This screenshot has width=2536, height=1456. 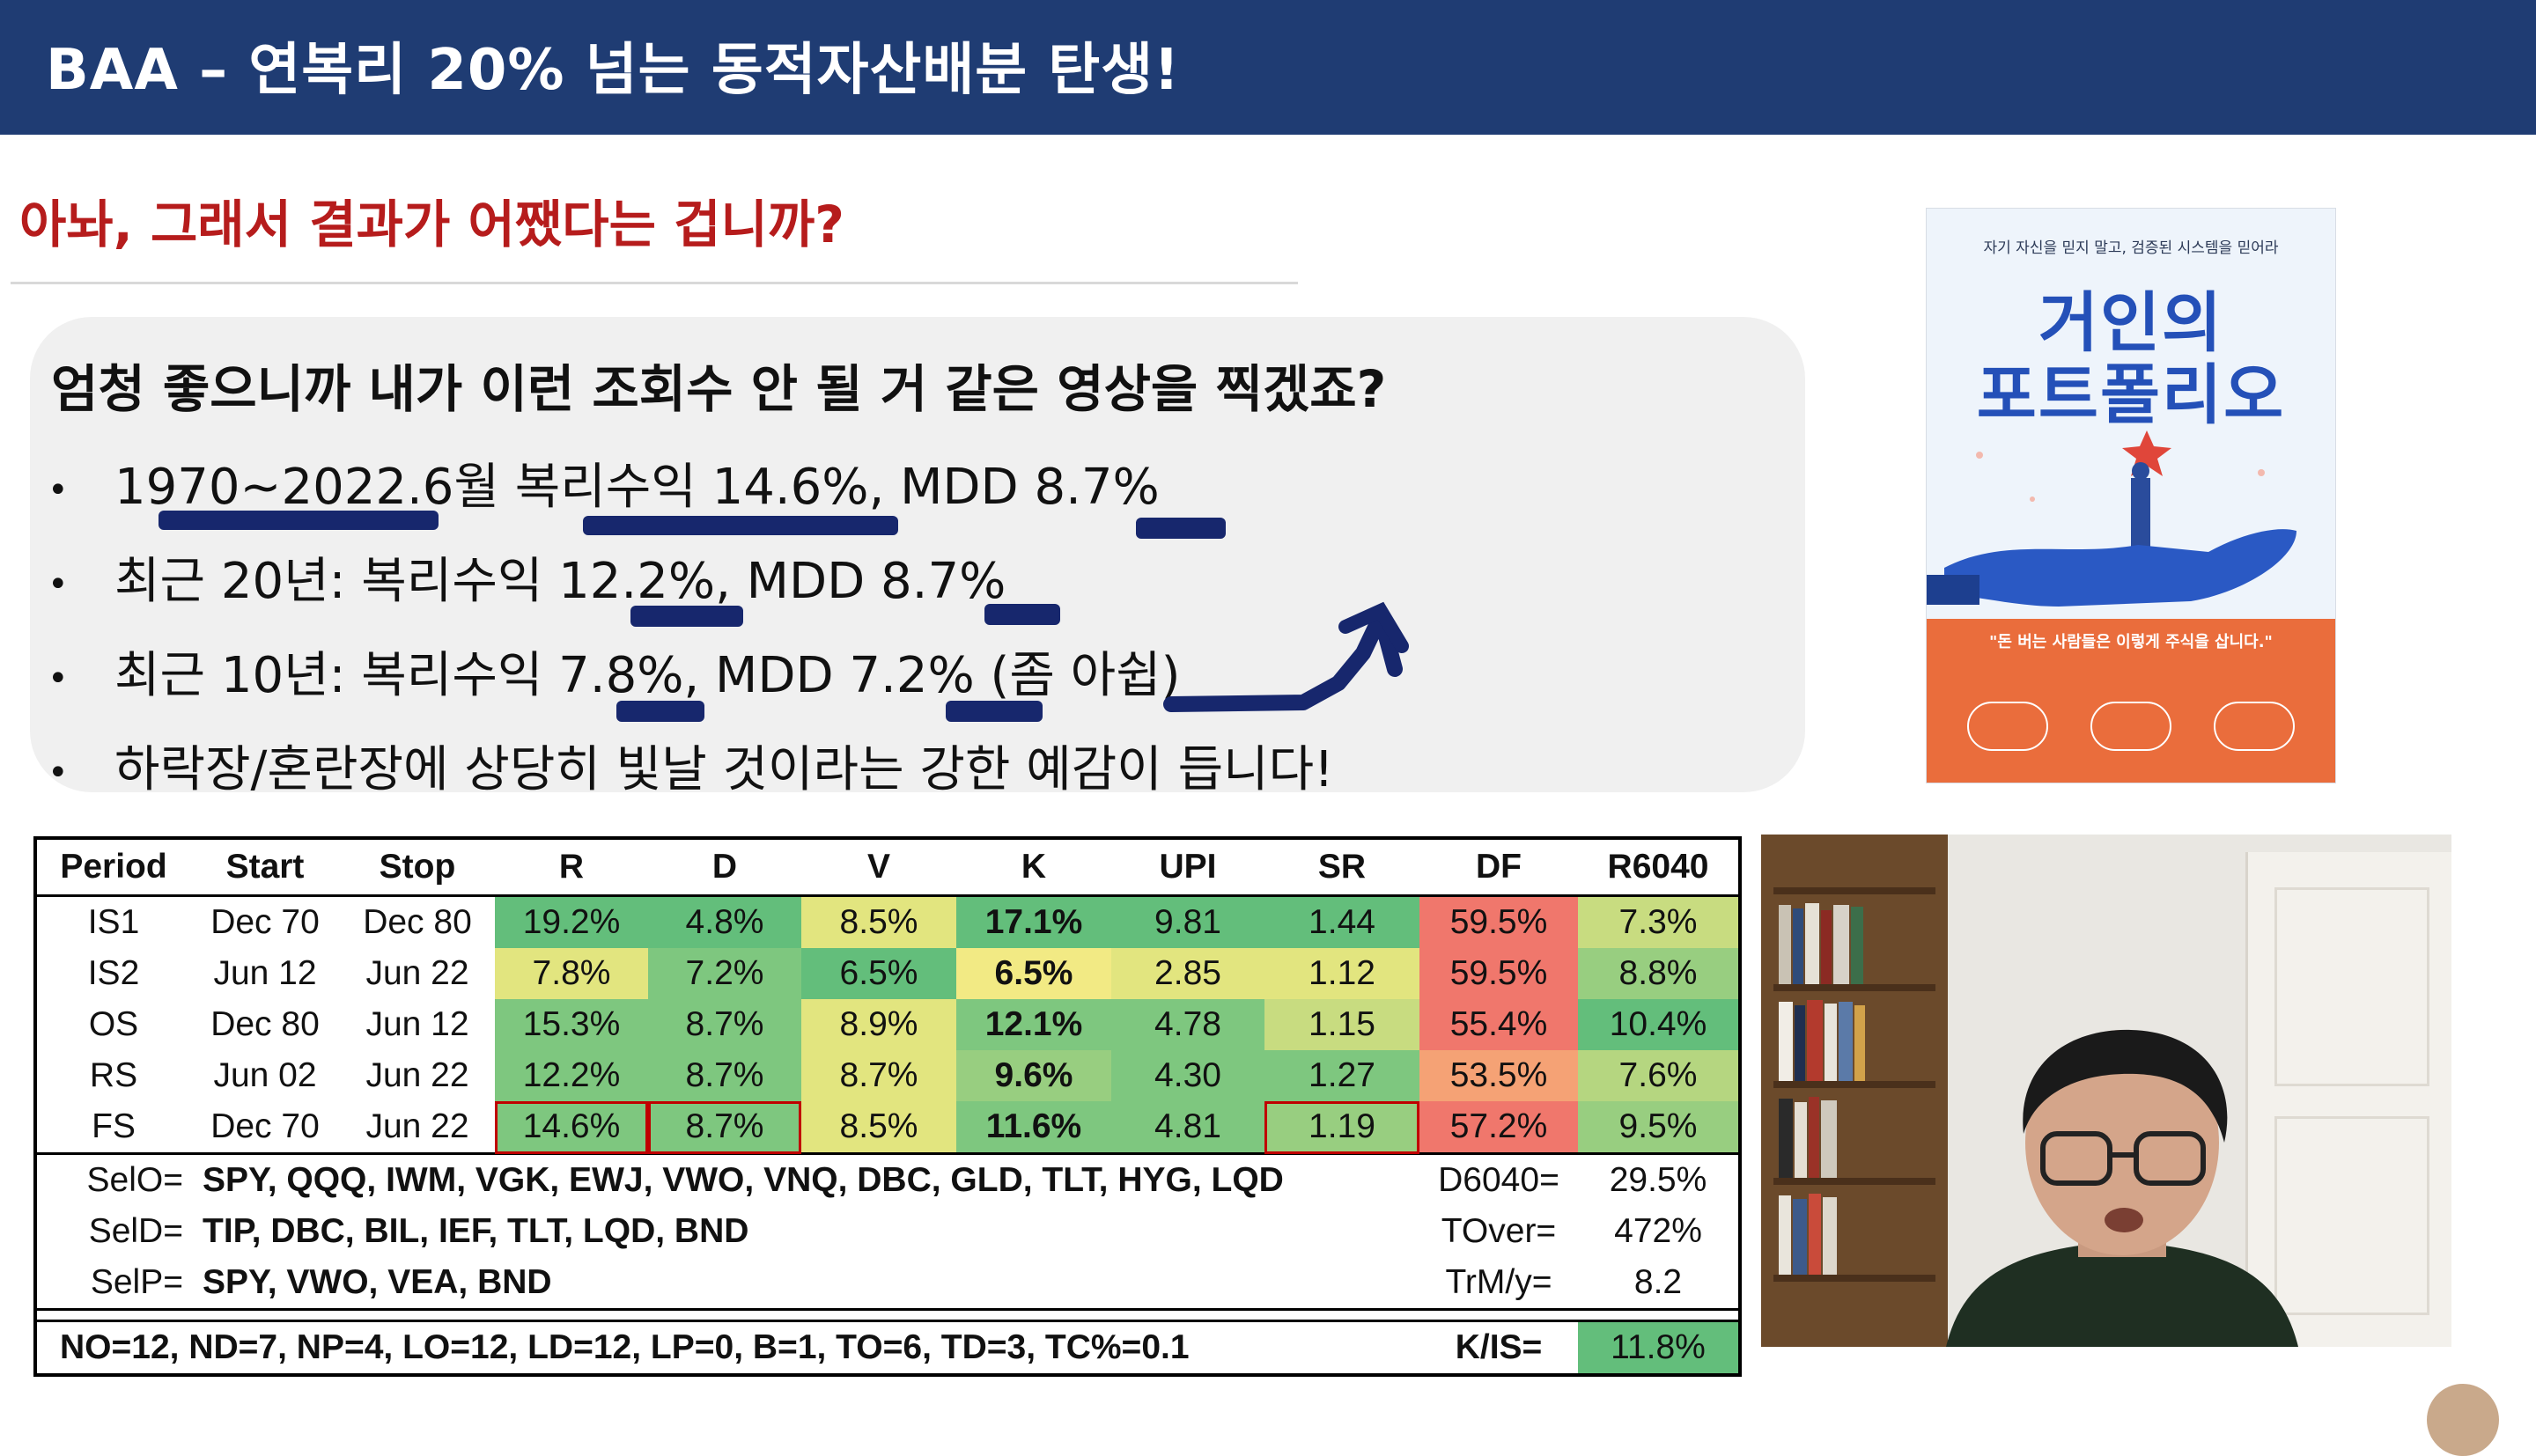 I want to click on bullet-item: • 하락장/혼란장에 상당히 빛날 것이라는 강한 예감이 듭니다!, so click(x=691, y=765).